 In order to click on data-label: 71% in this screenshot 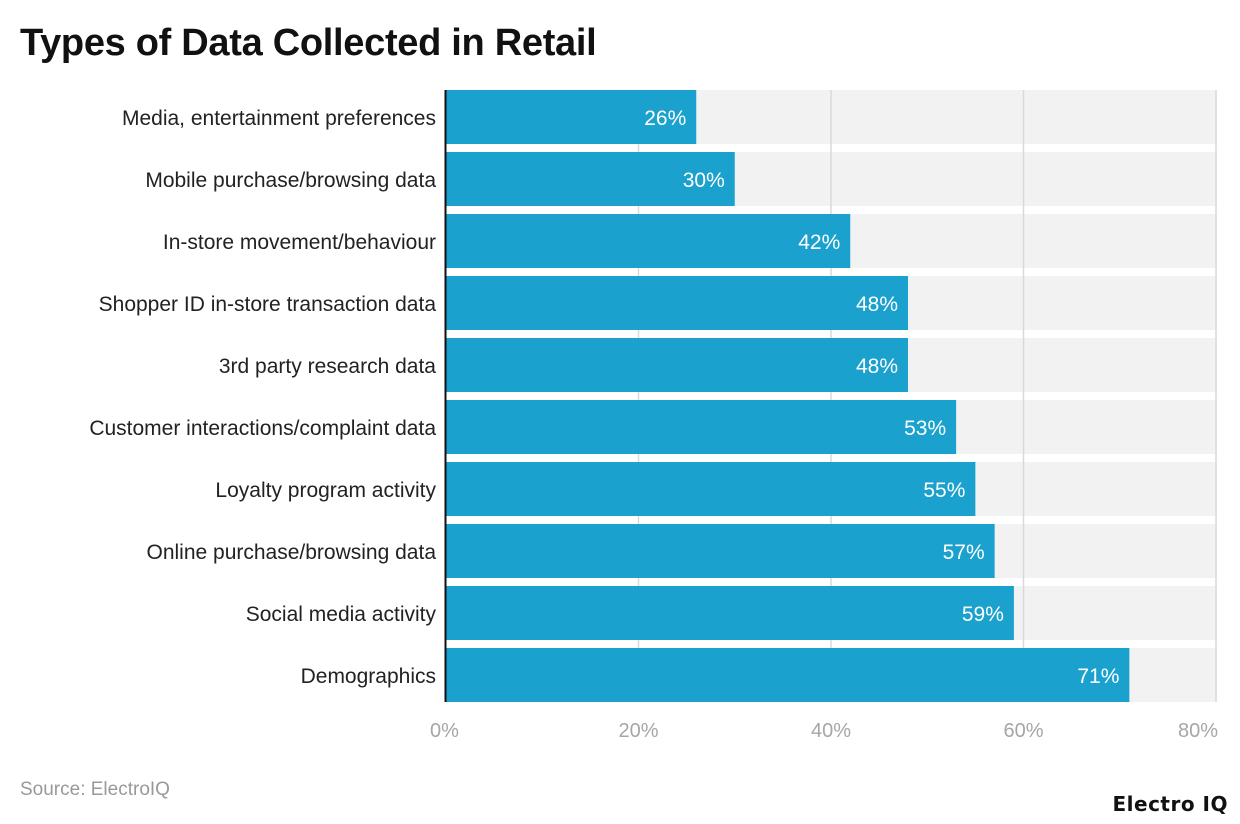, I will do `click(1098, 676)`.